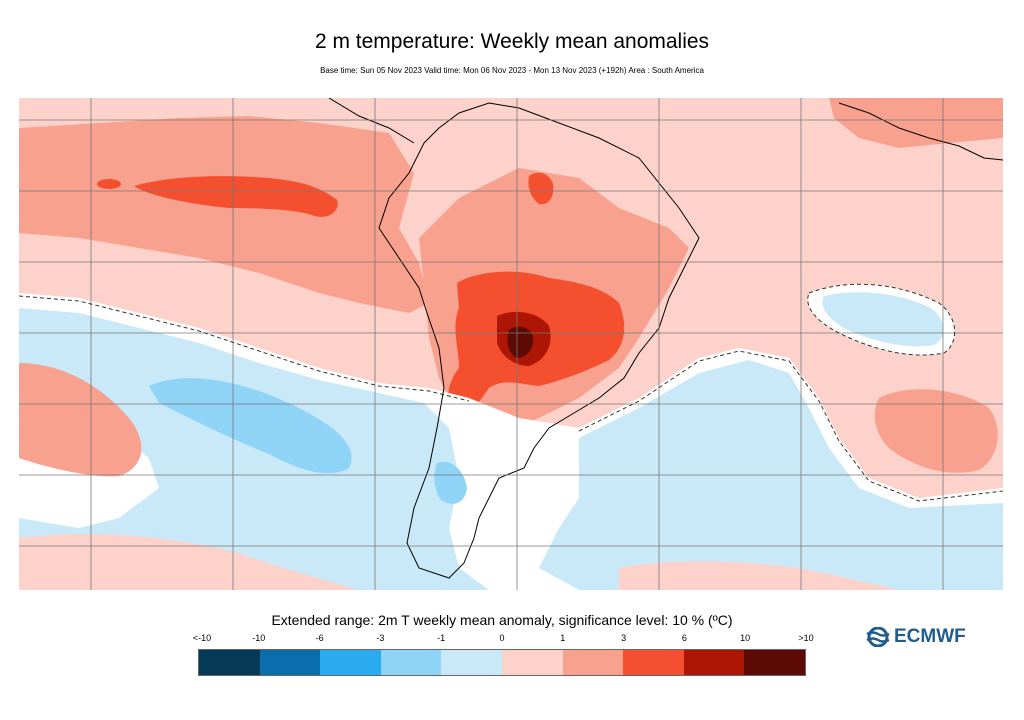 The height and width of the screenshot is (720, 1024). I want to click on anomaly-region-pacific-streak, so click(236, 196).